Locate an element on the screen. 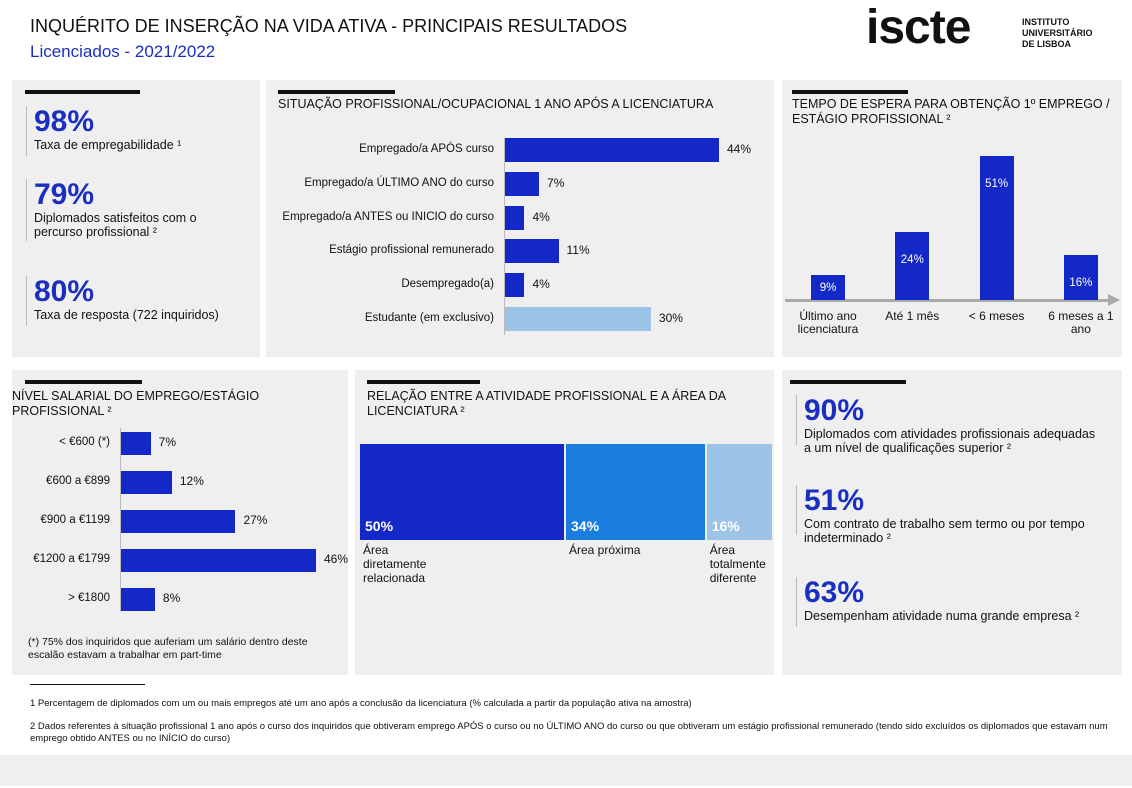 Image resolution: width=1132 pixels, height=788 pixels. category-label: Empregado/a ANTES ou INICIO do curso is located at coordinates (388, 216).